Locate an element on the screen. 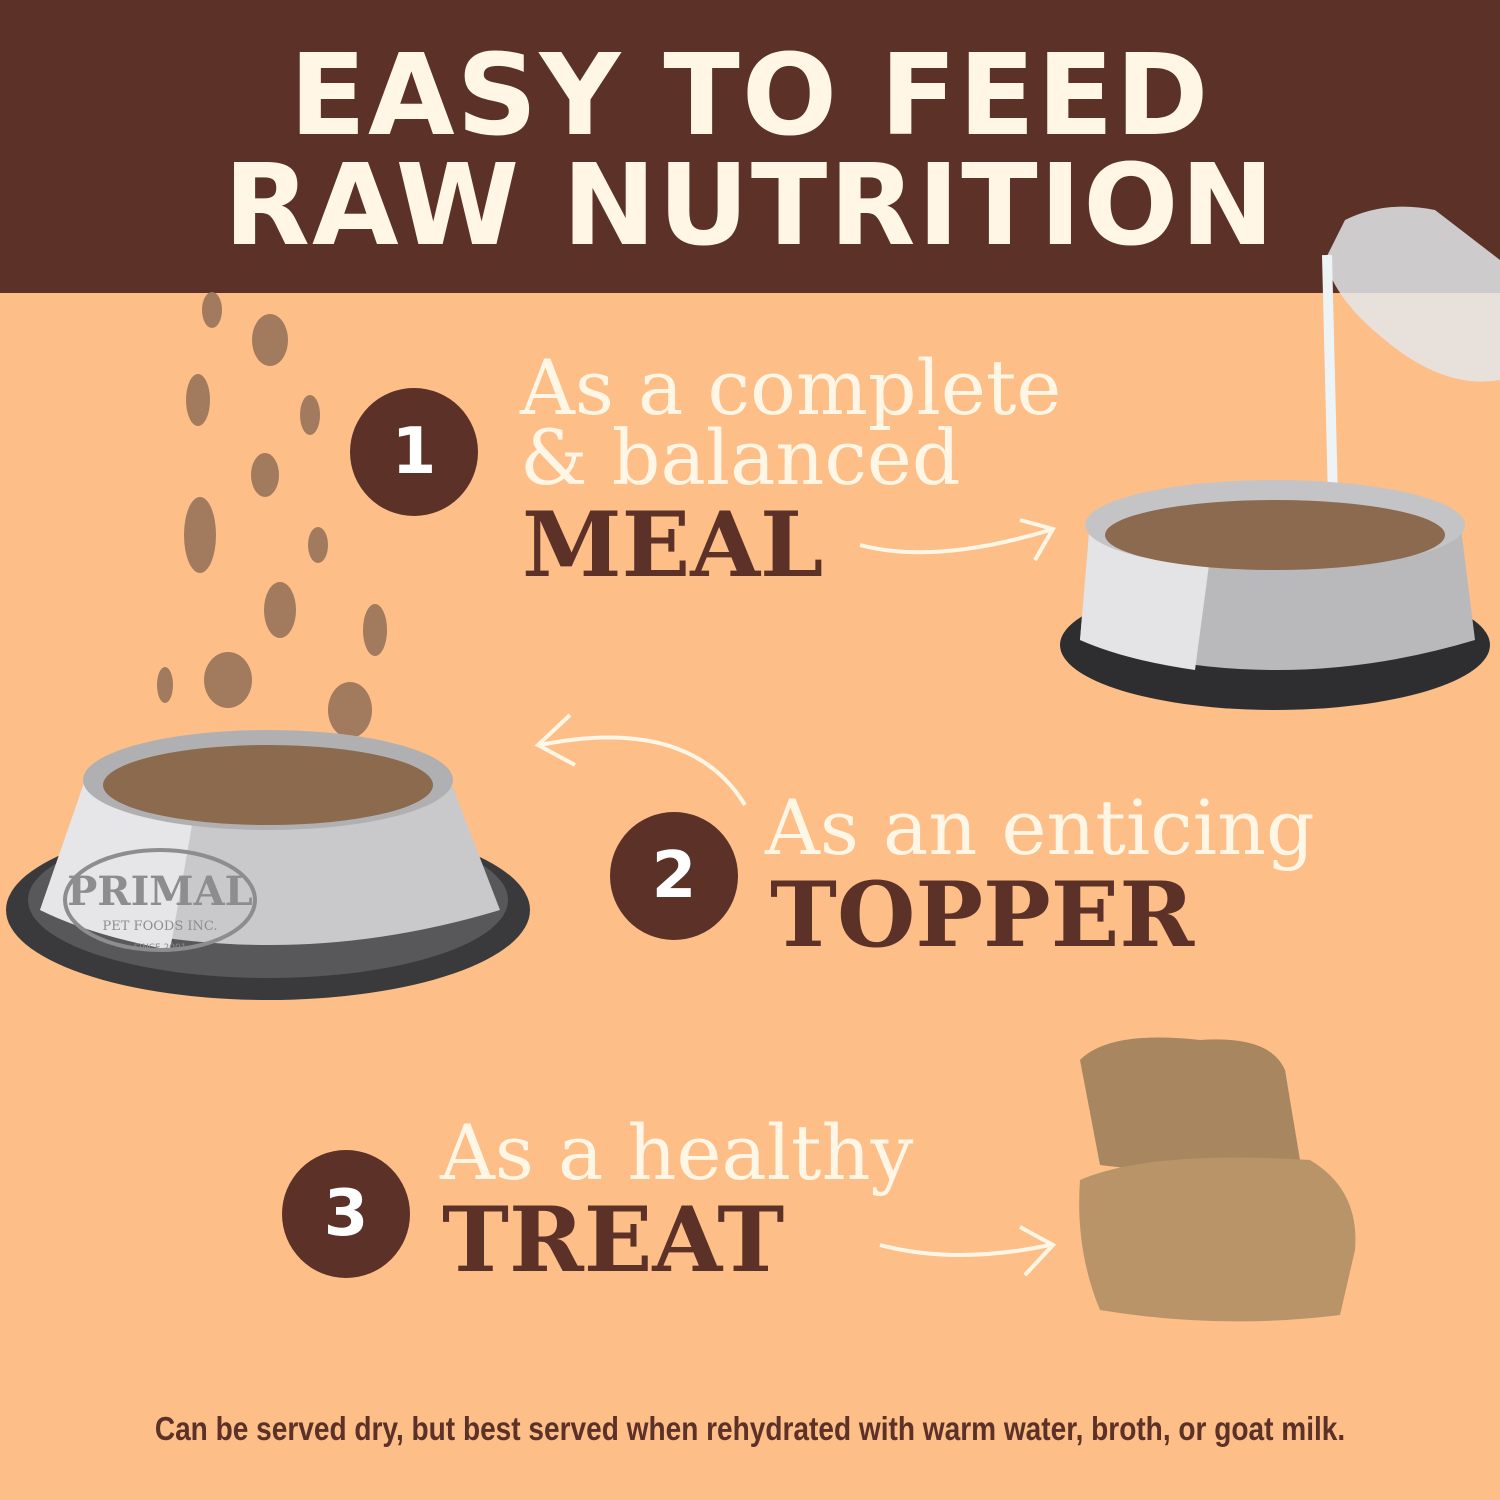 This screenshot has width=1500, height=1500. number-badge-3: 3 is located at coordinates (346, 1214).